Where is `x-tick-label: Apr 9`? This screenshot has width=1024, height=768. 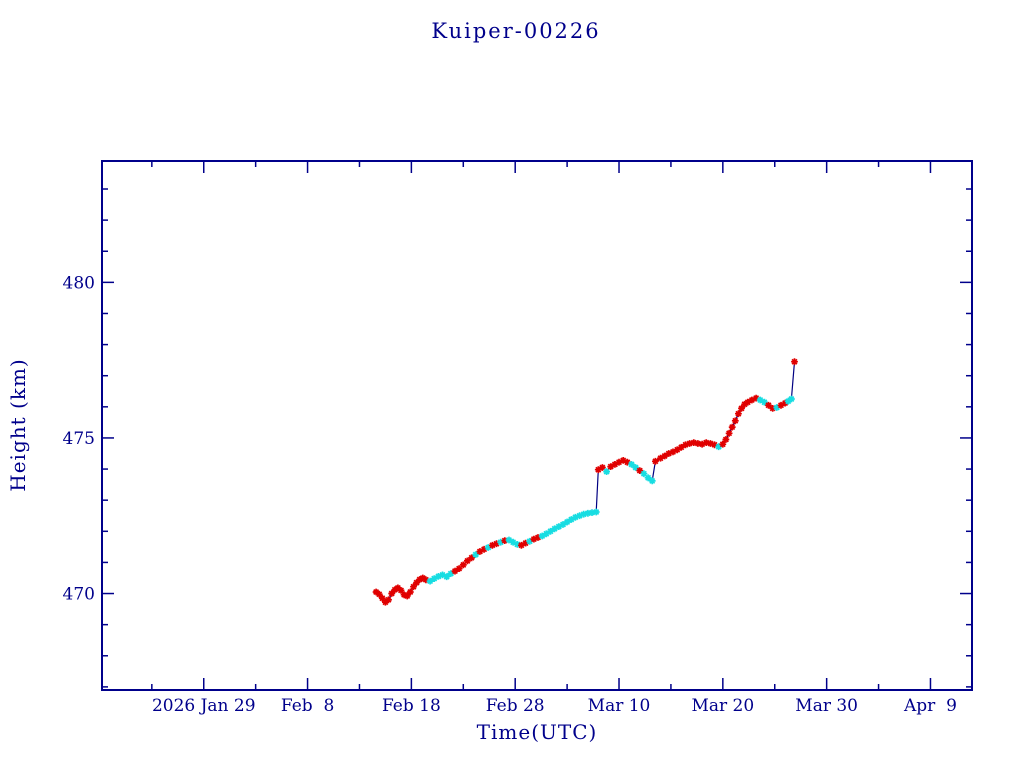
x-tick-label: Apr 9 is located at coordinates (930, 706).